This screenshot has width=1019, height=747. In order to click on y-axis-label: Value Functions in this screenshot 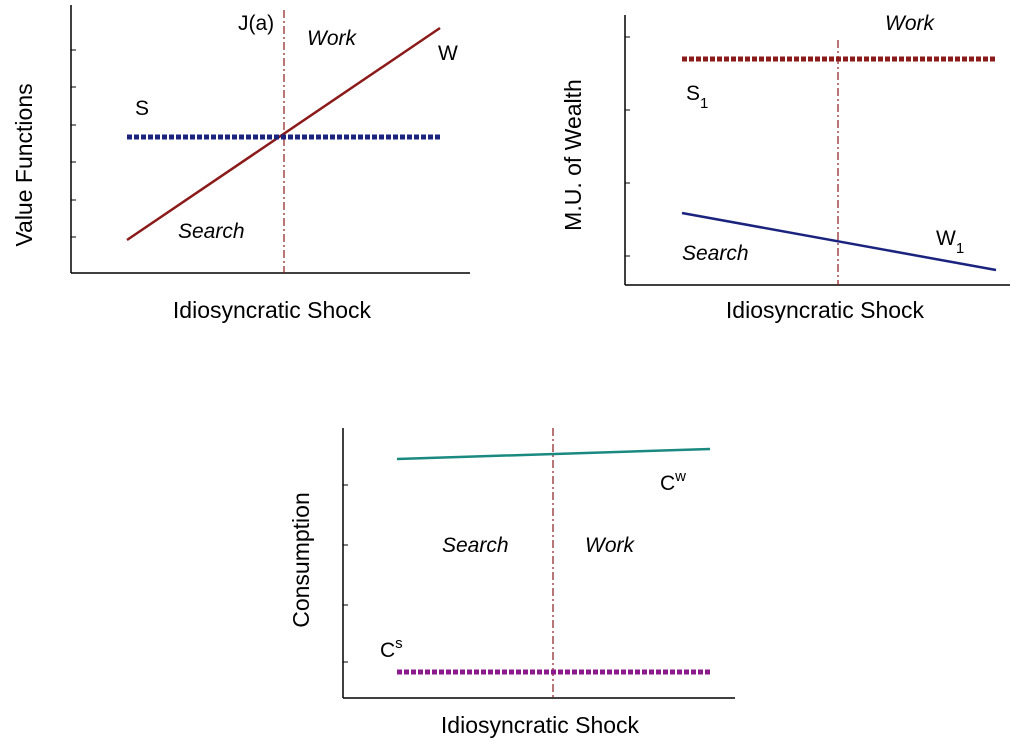, I will do `click(24, 164)`.